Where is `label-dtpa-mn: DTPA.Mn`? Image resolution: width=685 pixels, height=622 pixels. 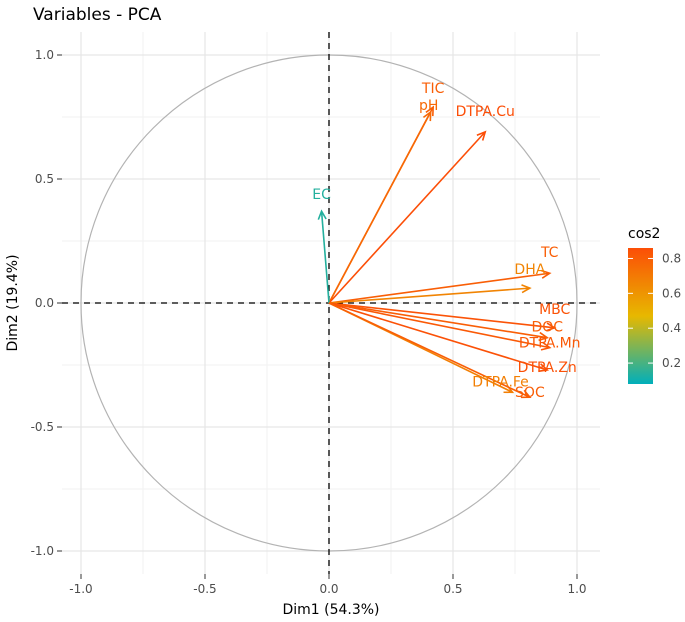 label-dtpa-mn: DTPA.Mn is located at coordinates (550, 344).